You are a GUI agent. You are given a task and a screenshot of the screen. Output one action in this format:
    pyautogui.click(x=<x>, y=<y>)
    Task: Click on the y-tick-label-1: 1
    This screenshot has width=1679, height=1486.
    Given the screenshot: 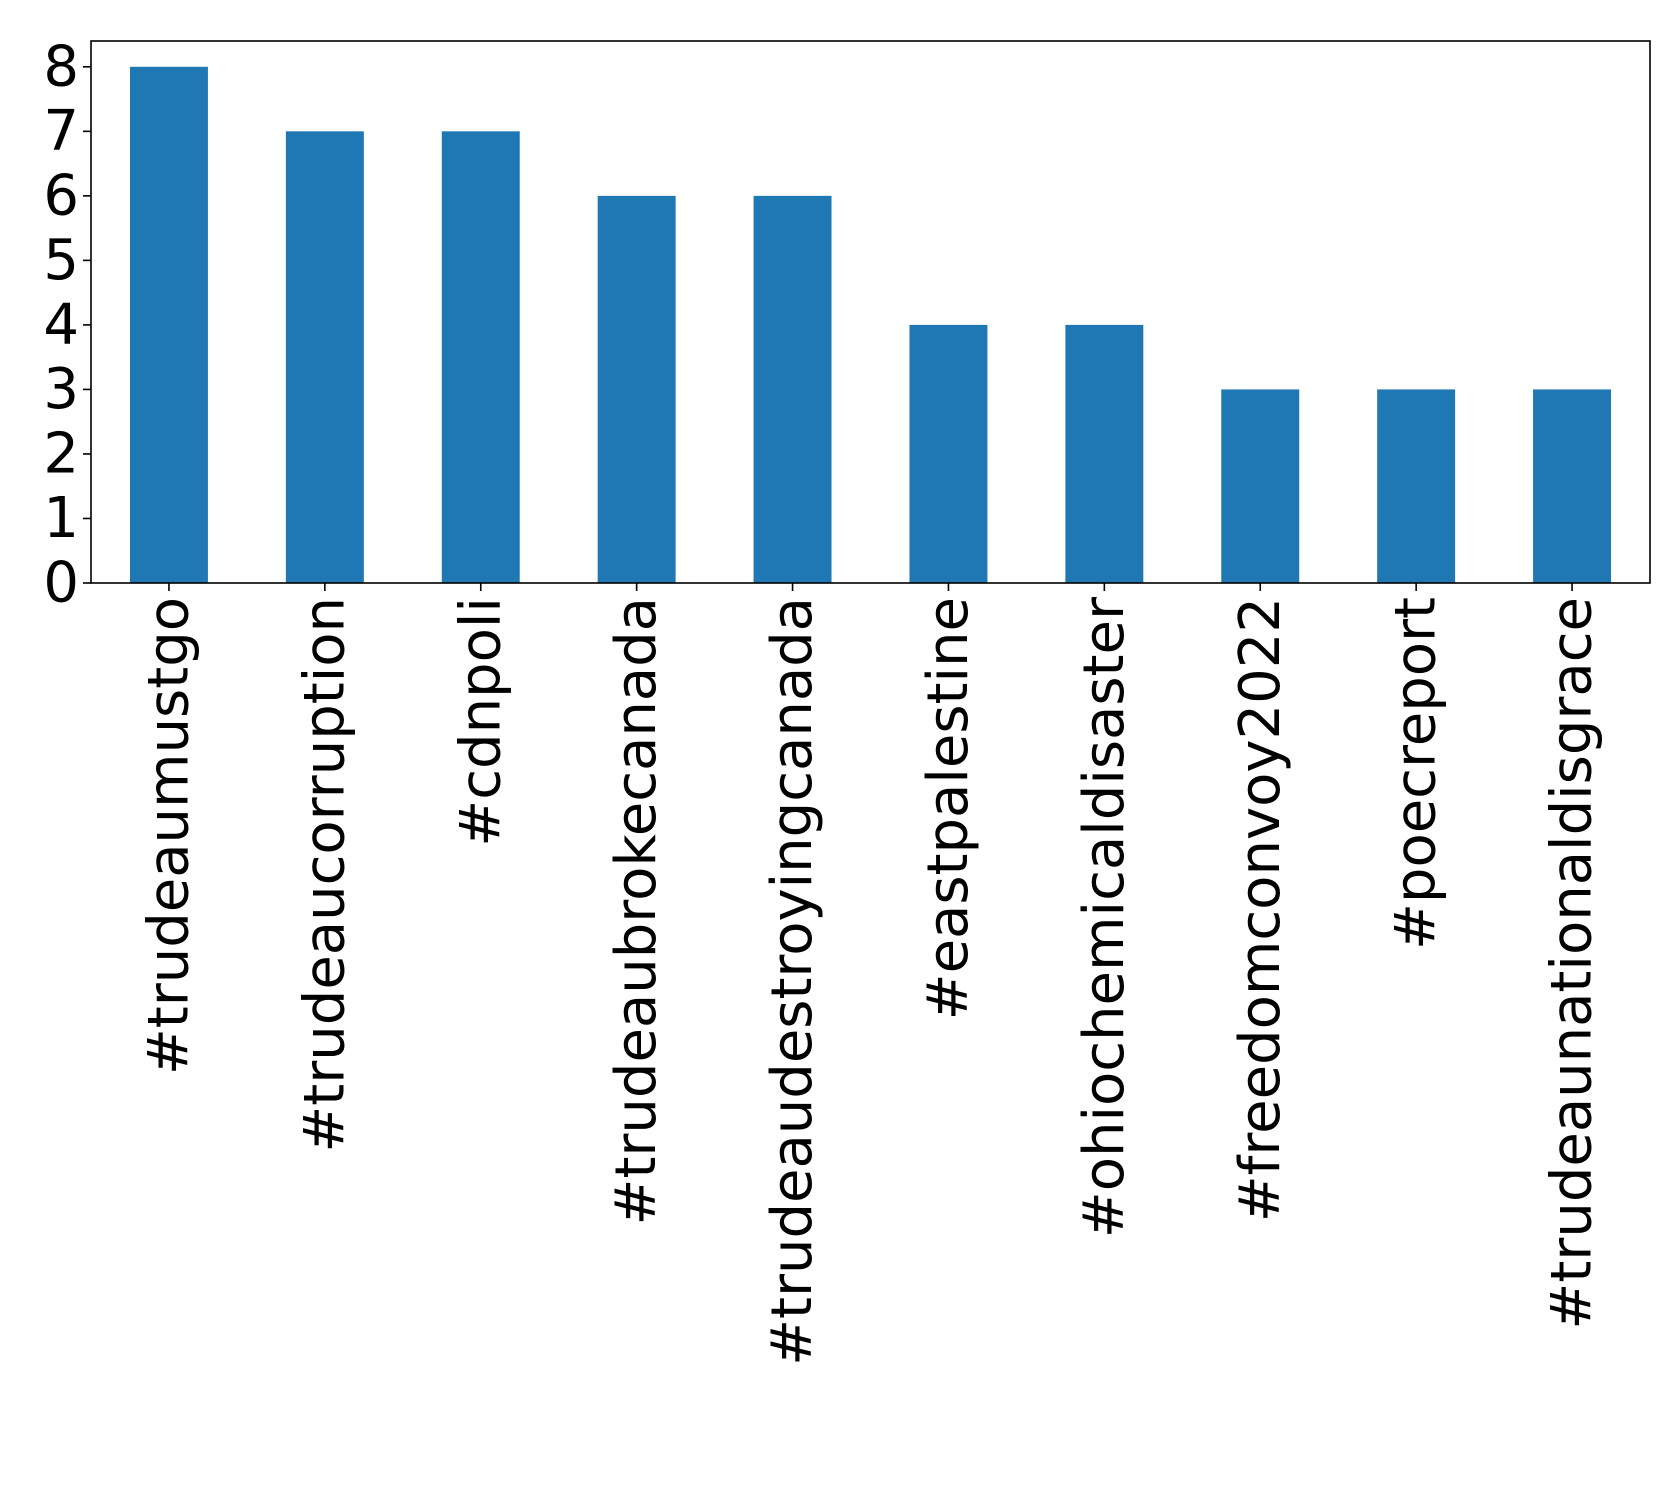 What is the action you would take?
    pyautogui.click(x=61, y=518)
    